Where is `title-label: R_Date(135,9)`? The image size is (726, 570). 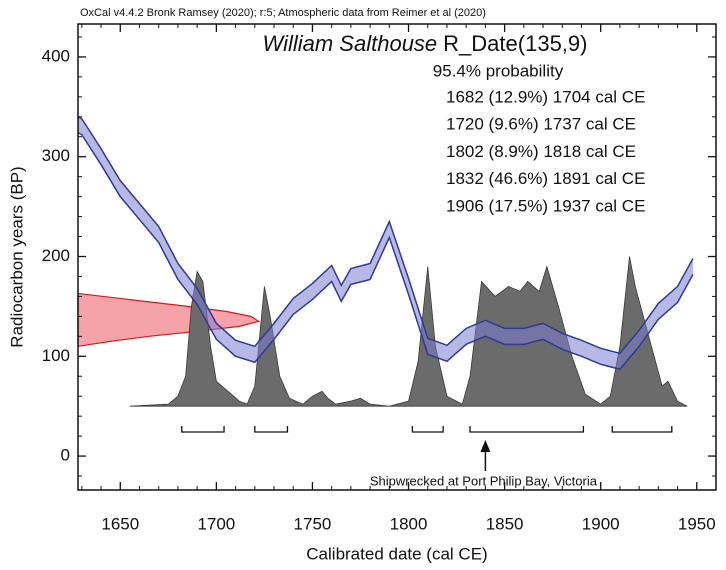
title-label: R_Date(135,9) is located at coordinates (515, 43).